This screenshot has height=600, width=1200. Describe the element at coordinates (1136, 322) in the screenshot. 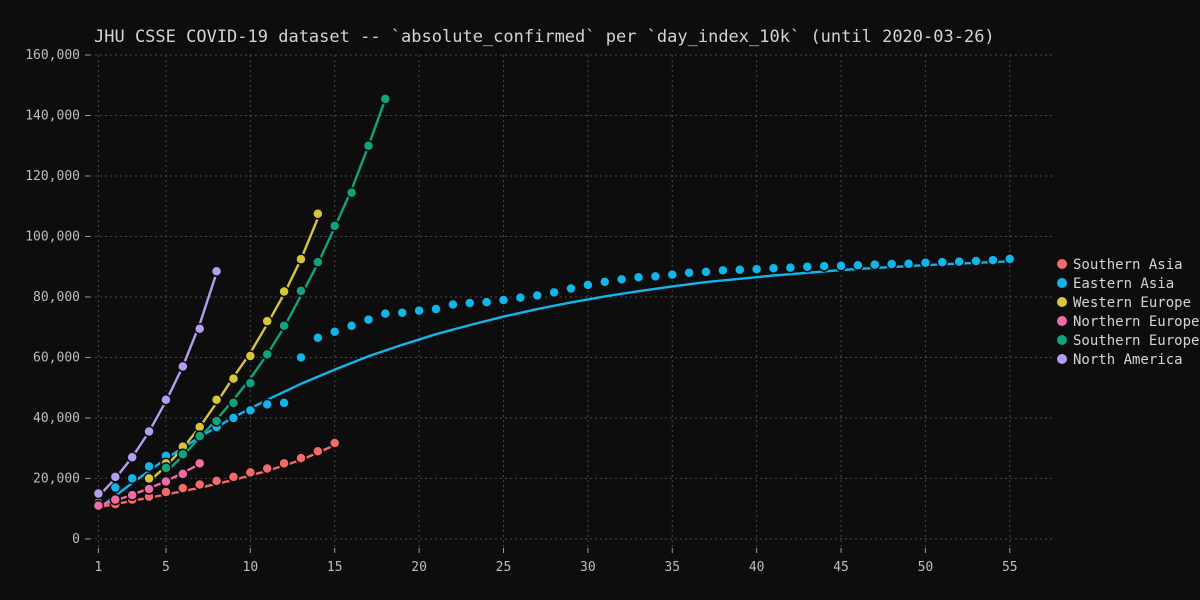

I see `legend-label: Northern Europe` at that location.